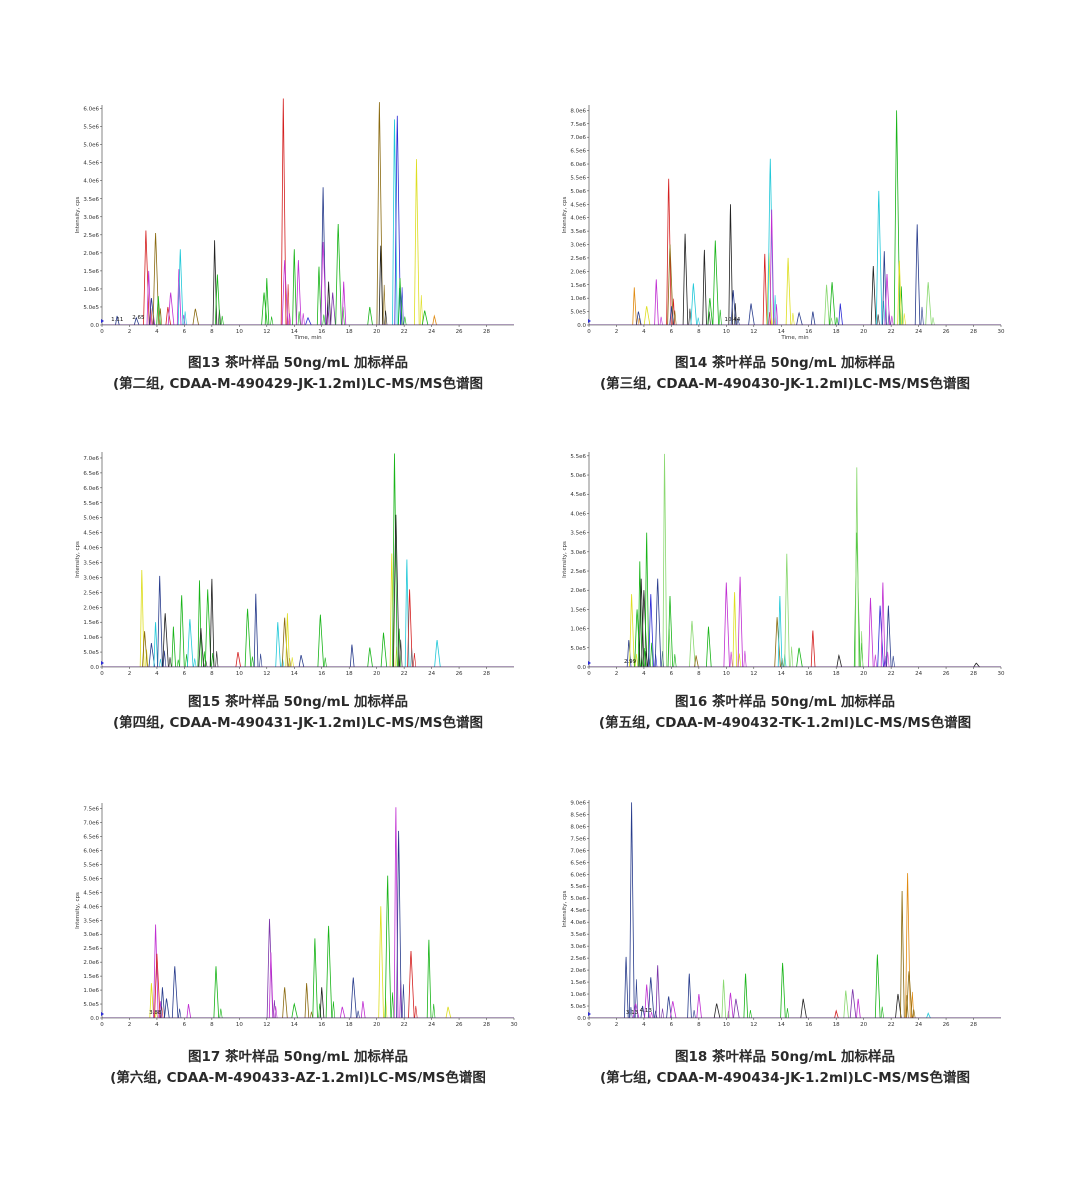 This screenshot has width=1080, height=1202. What do you see at coordinates (565, 559) in the screenshot?
I see `y-axis-label: Intensity, cps` at bounding box center [565, 559].